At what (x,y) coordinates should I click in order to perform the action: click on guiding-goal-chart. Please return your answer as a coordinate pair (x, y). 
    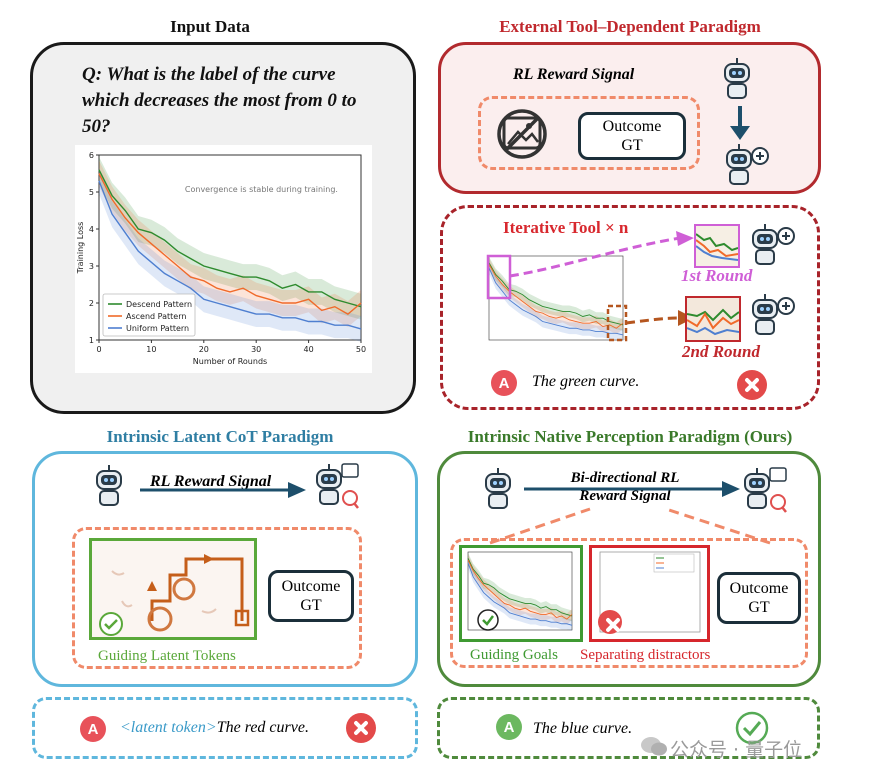
    Looking at the image, I should click on (521, 593).